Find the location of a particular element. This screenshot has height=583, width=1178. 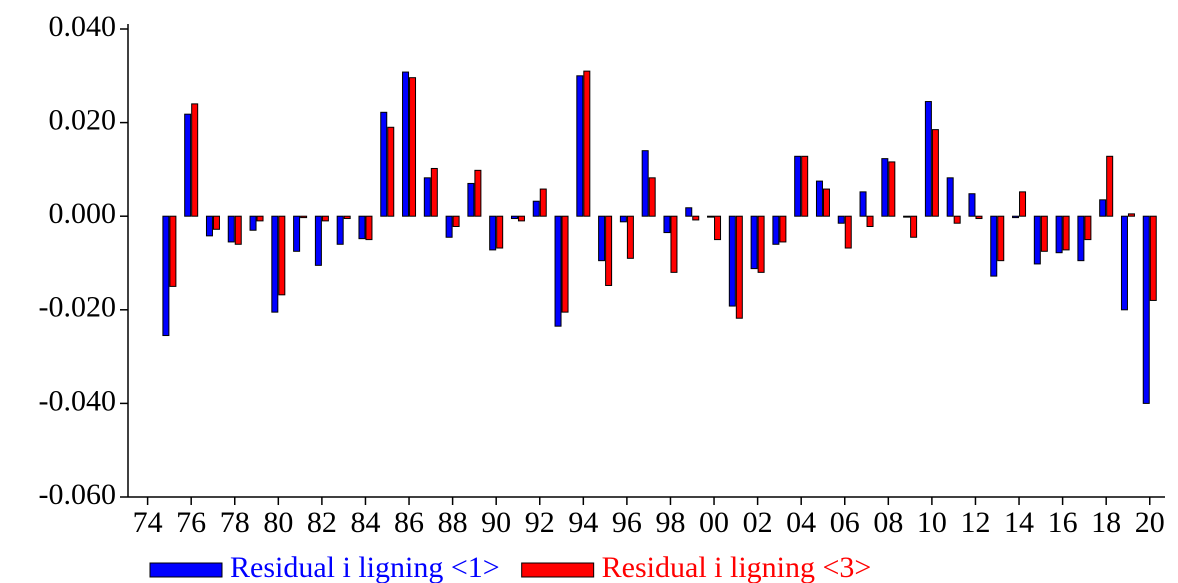

legend-label: Residual i ligning <3> is located at coordinates (737, 567).